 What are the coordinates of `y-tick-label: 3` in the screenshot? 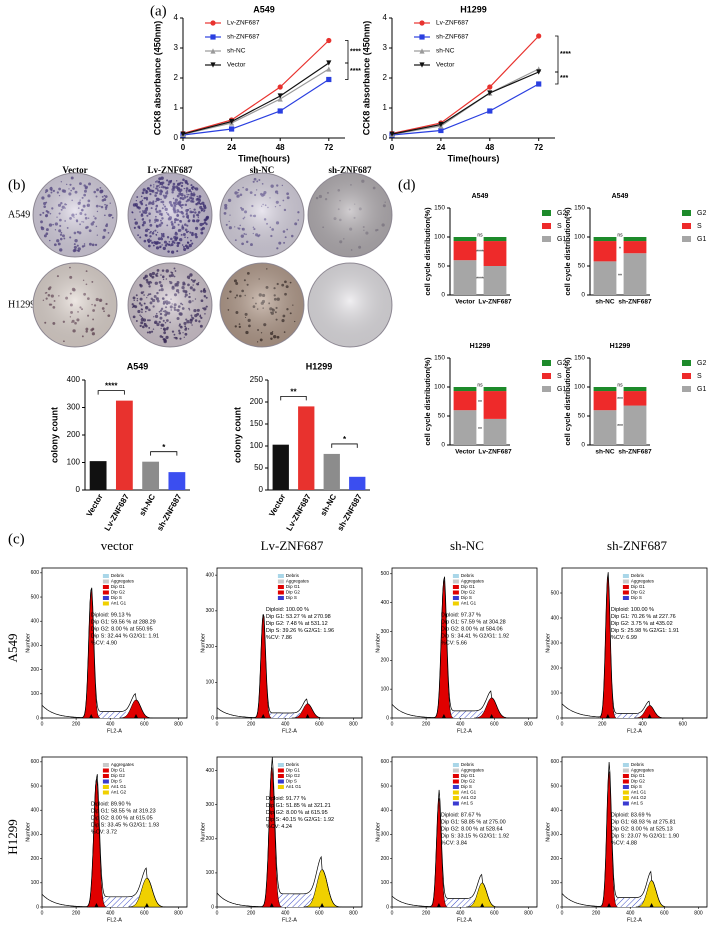 It's located at (176, 47).